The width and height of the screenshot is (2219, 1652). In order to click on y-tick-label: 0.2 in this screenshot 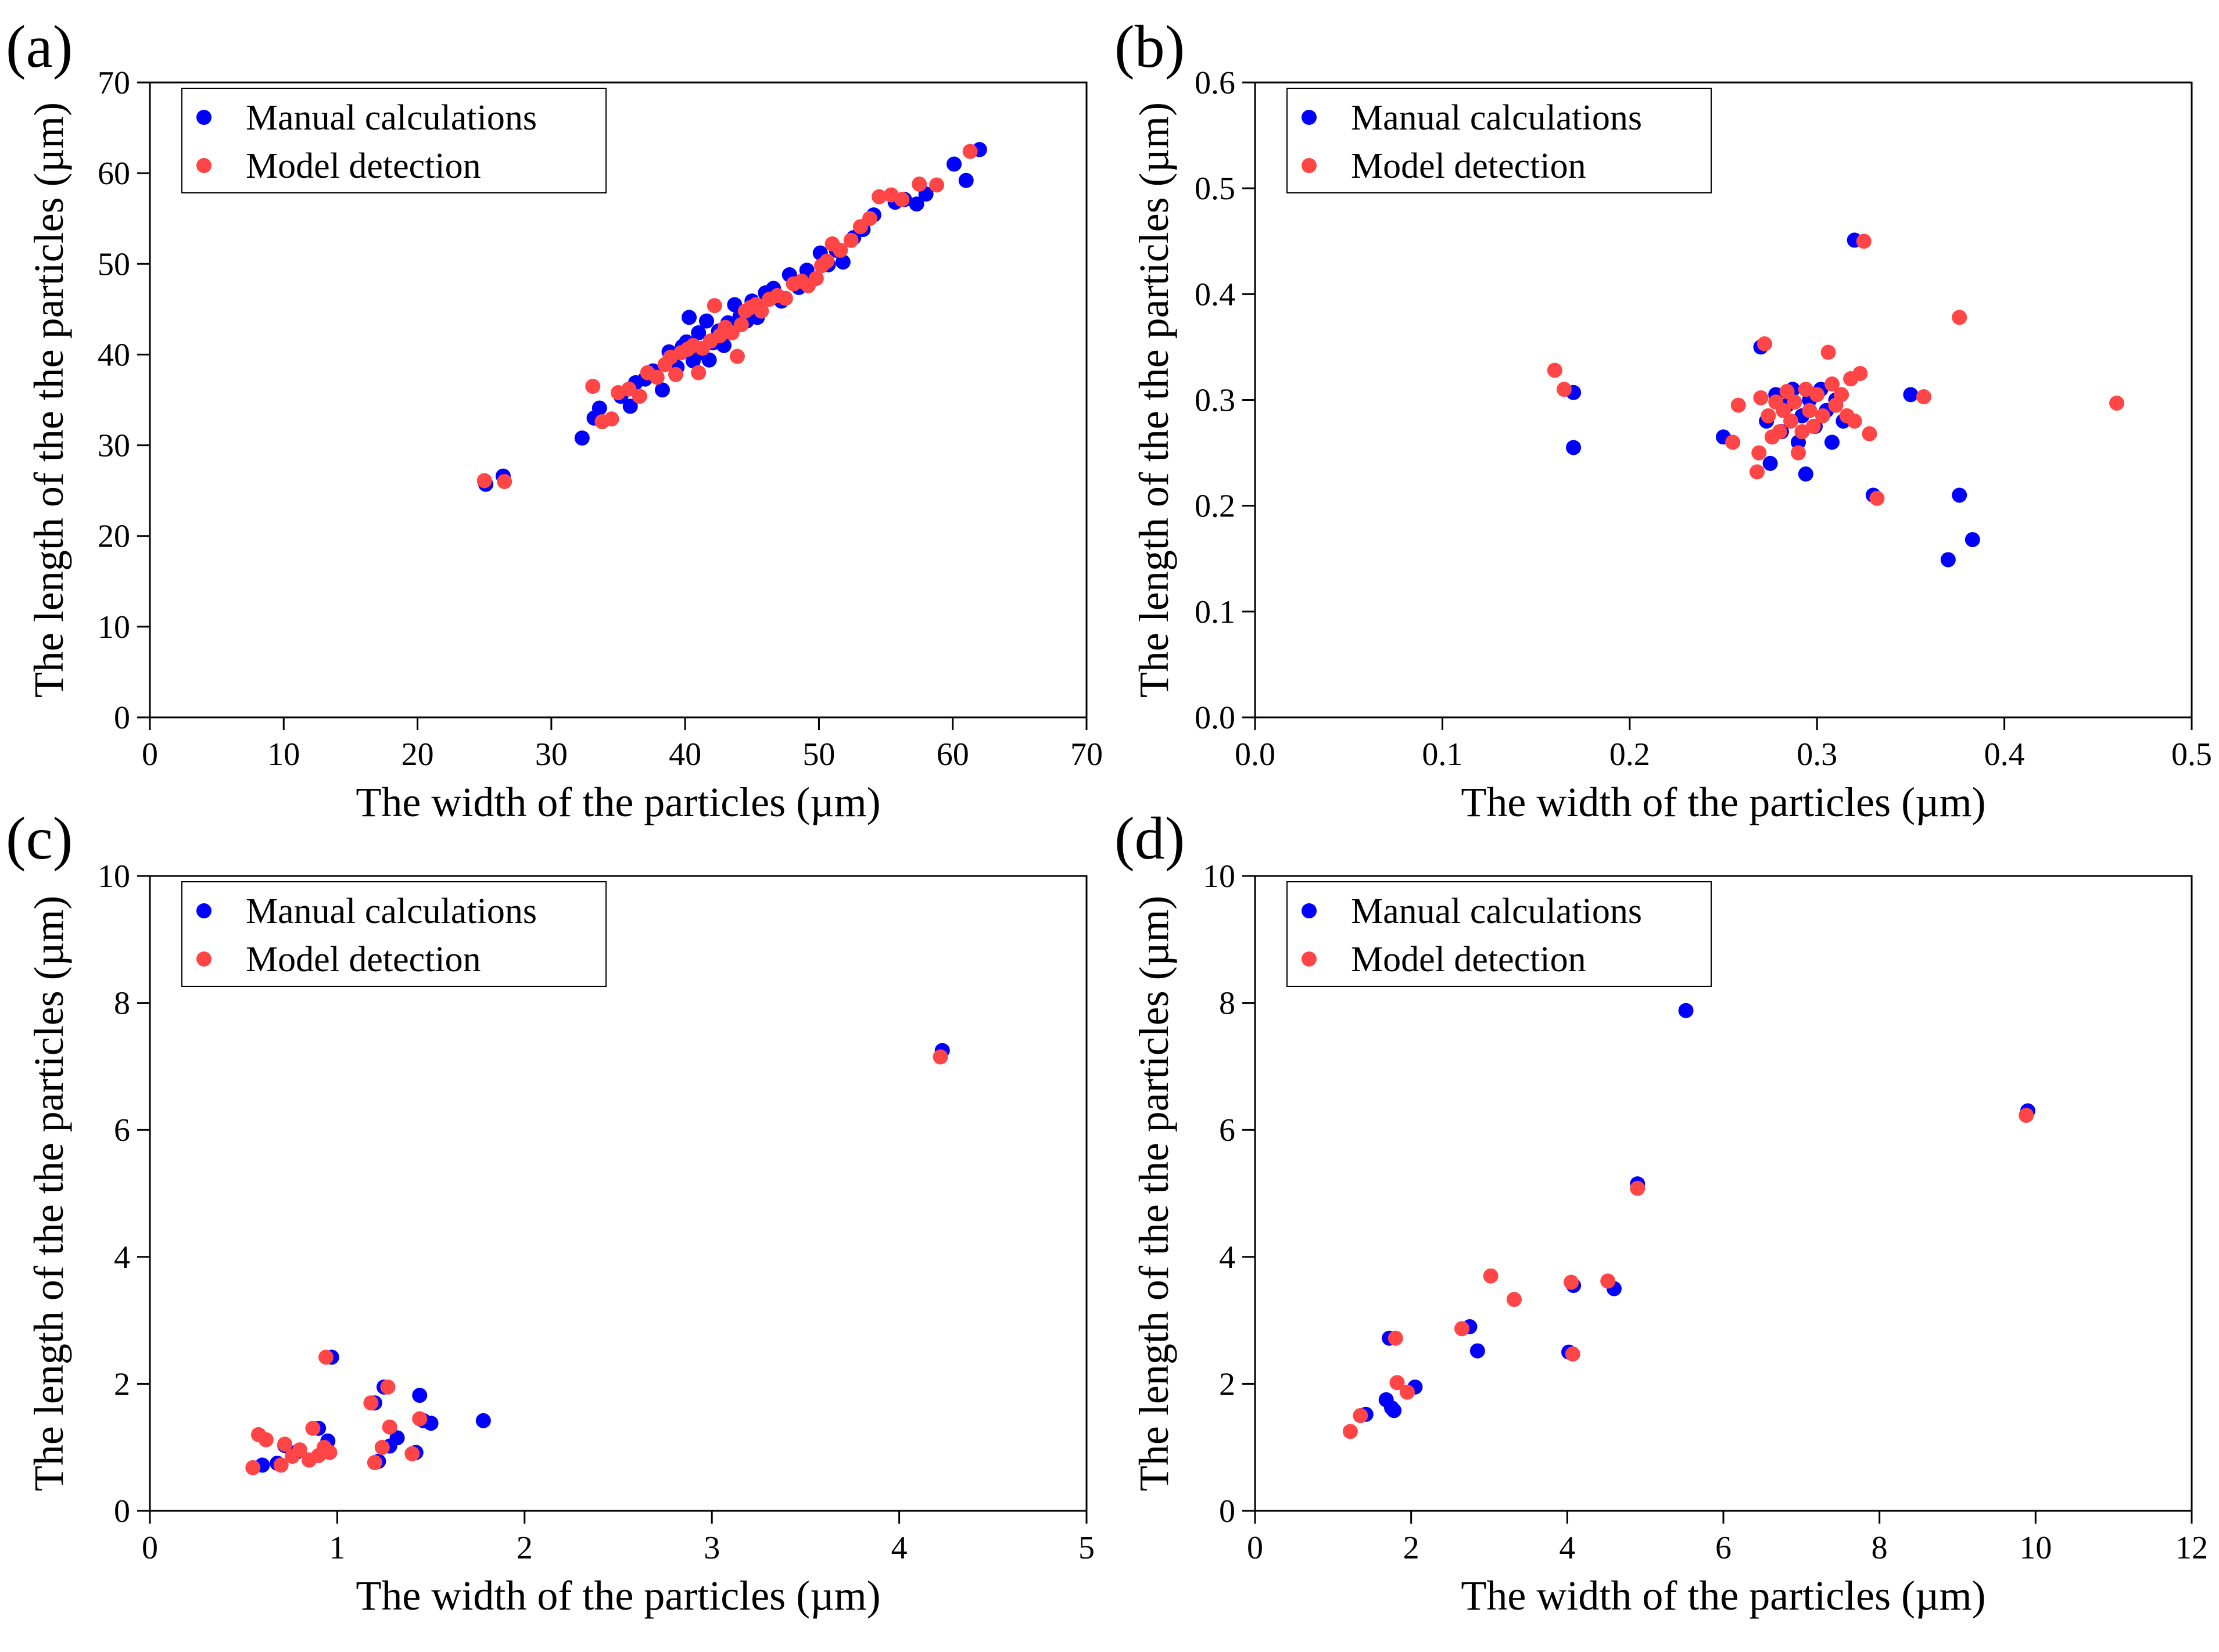, I will do `click(1215, 507)`.